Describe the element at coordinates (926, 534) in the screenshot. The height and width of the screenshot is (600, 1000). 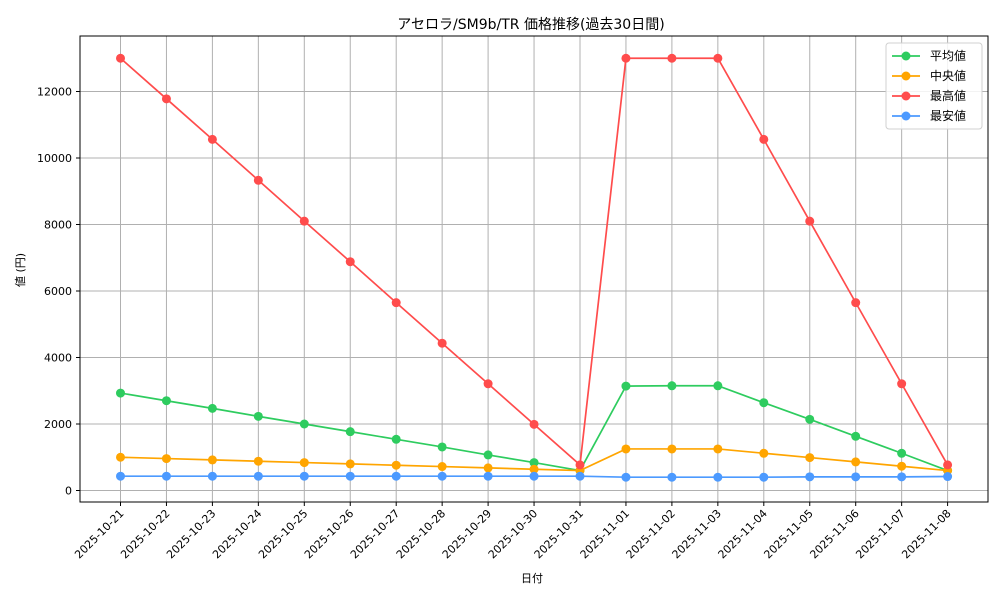
I see `x-tick-label: 2025-11-08` at that location.